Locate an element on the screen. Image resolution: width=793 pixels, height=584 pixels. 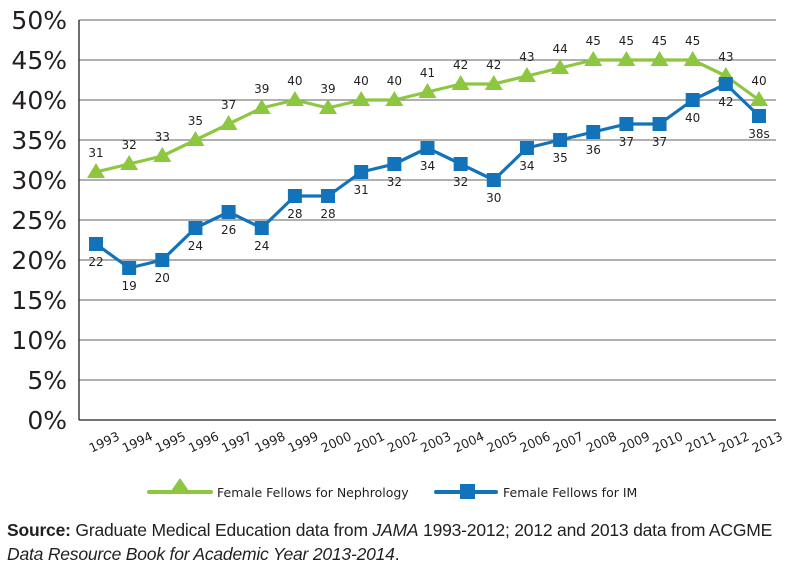
y-tick-label: 10% is located at coordinates (39, 340).